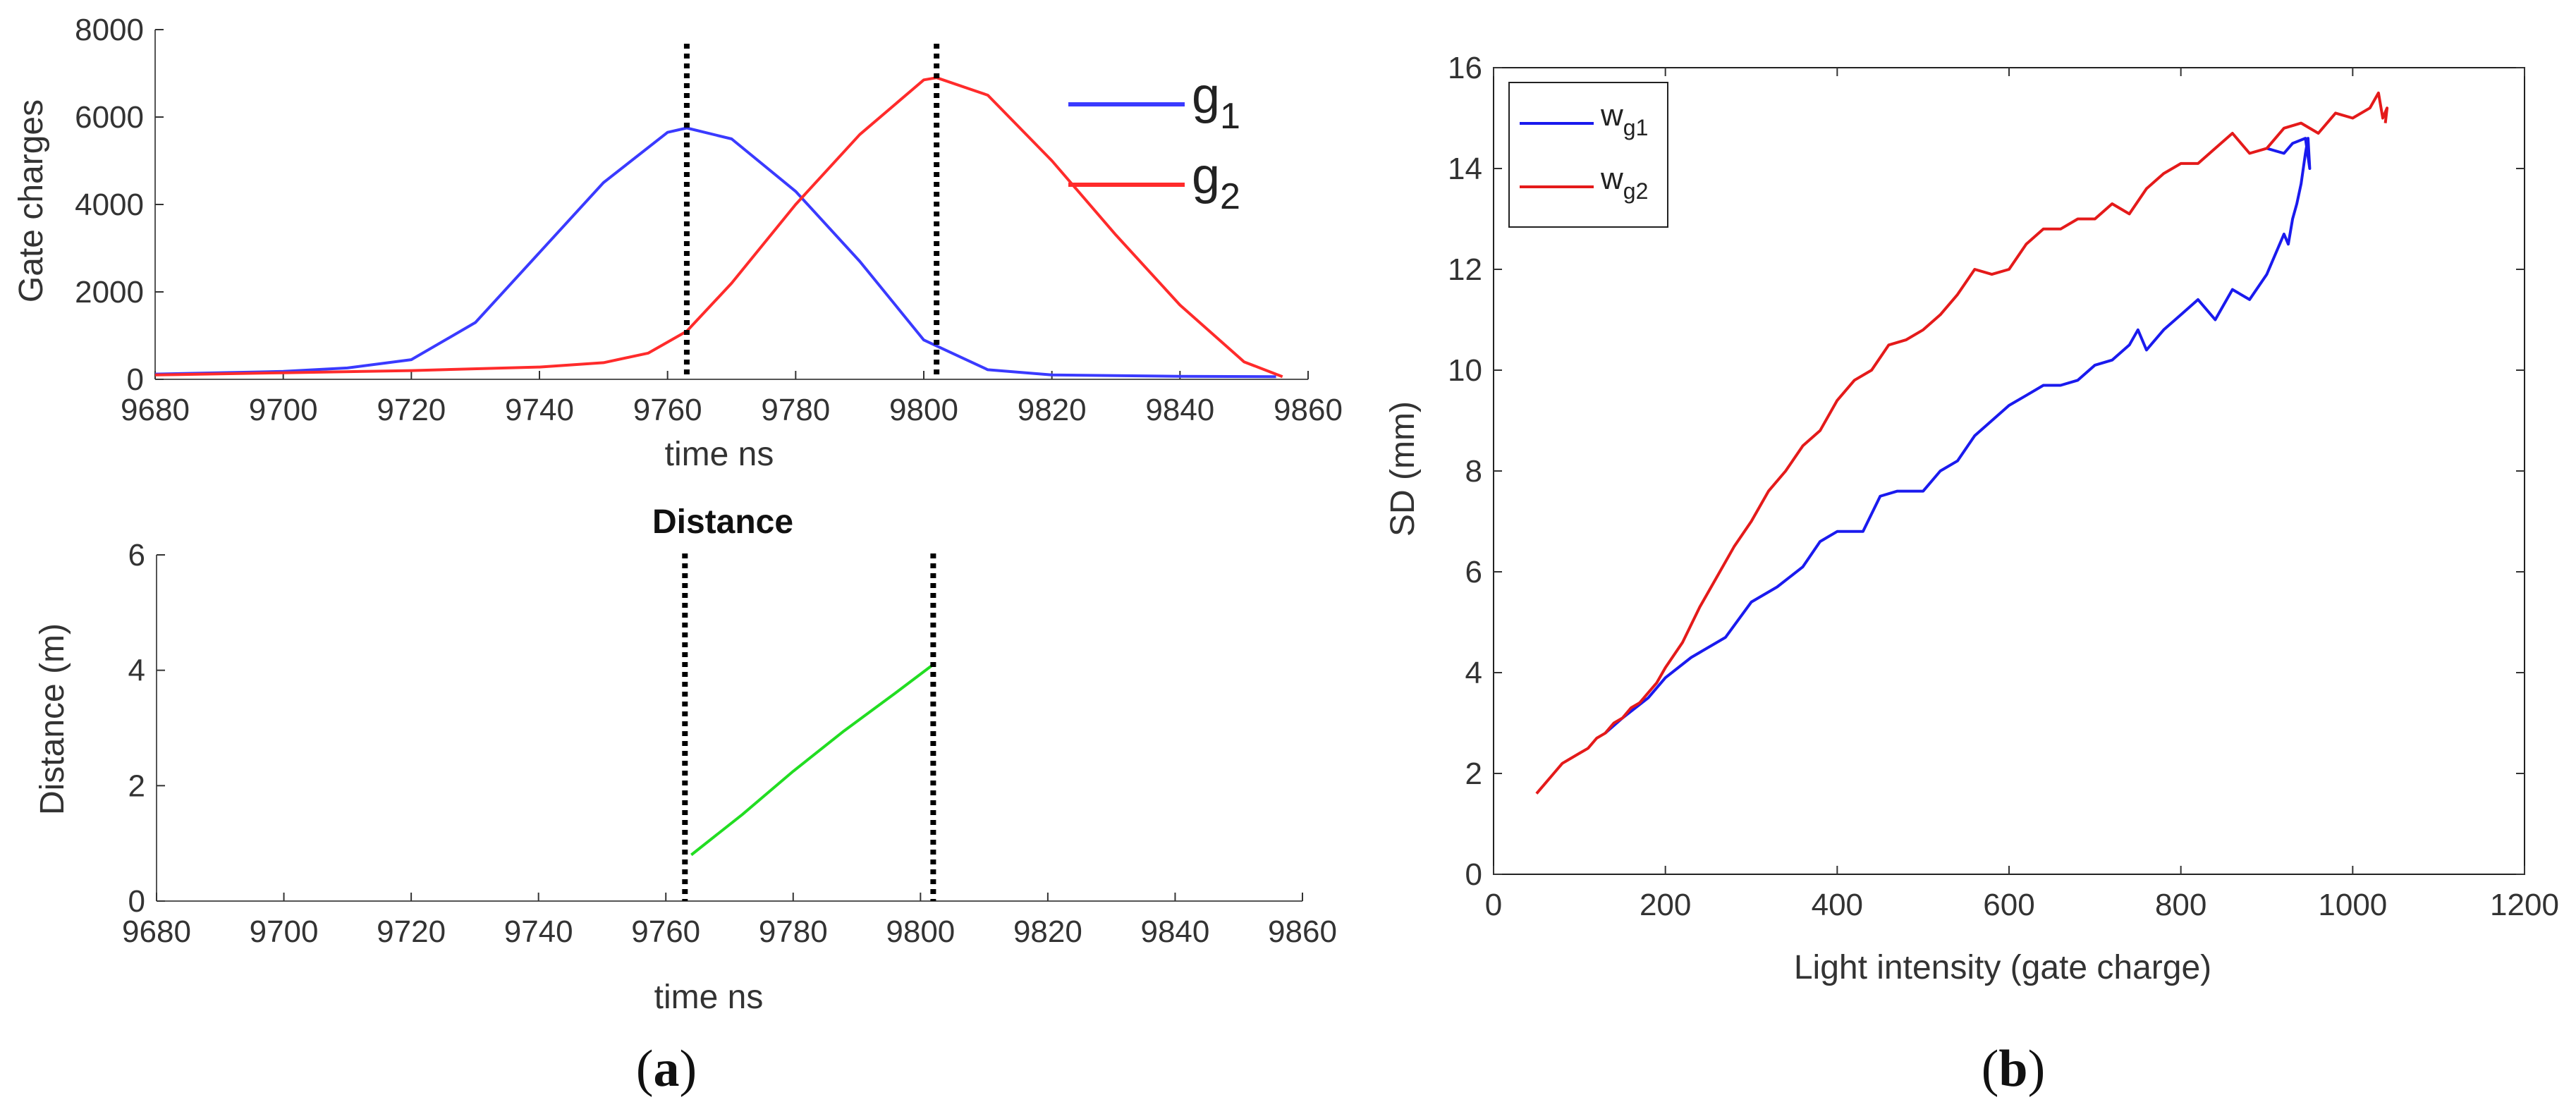  What do you see at coordinates (2003, 967) in the screenshot?
I see `b-xlabel: Light intensity (gate charge)` at bounding box center [2003, 967].